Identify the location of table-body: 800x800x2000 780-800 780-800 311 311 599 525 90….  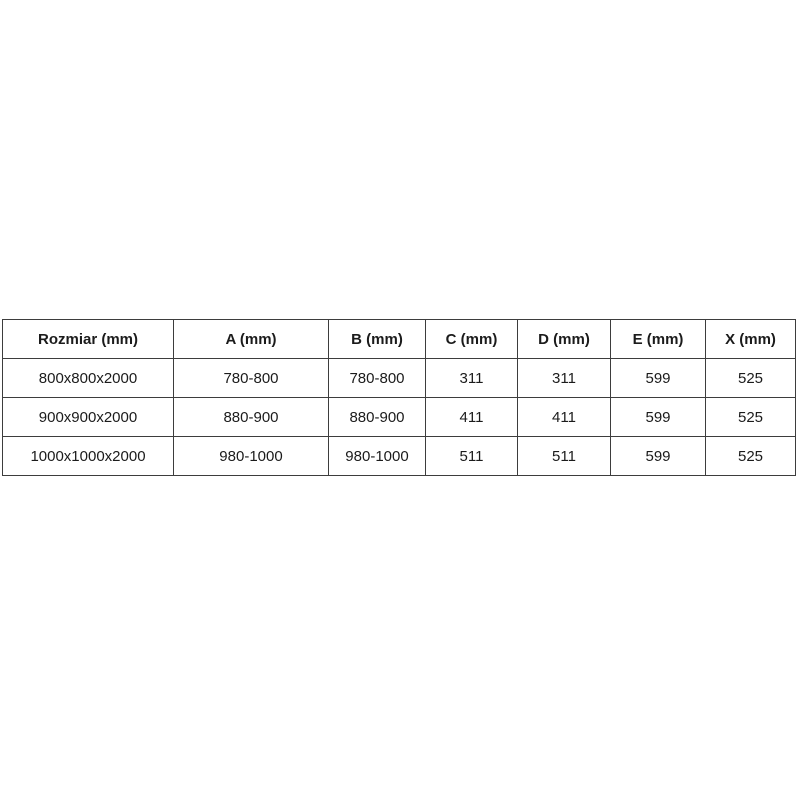
(399, 417).